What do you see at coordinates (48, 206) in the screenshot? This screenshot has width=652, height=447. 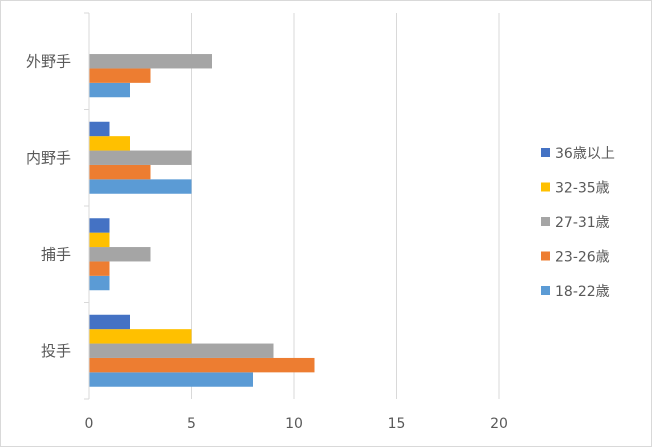 I see `category-labels: 投手 捕手 内野手 外野手` at bounding box center [48, 206].